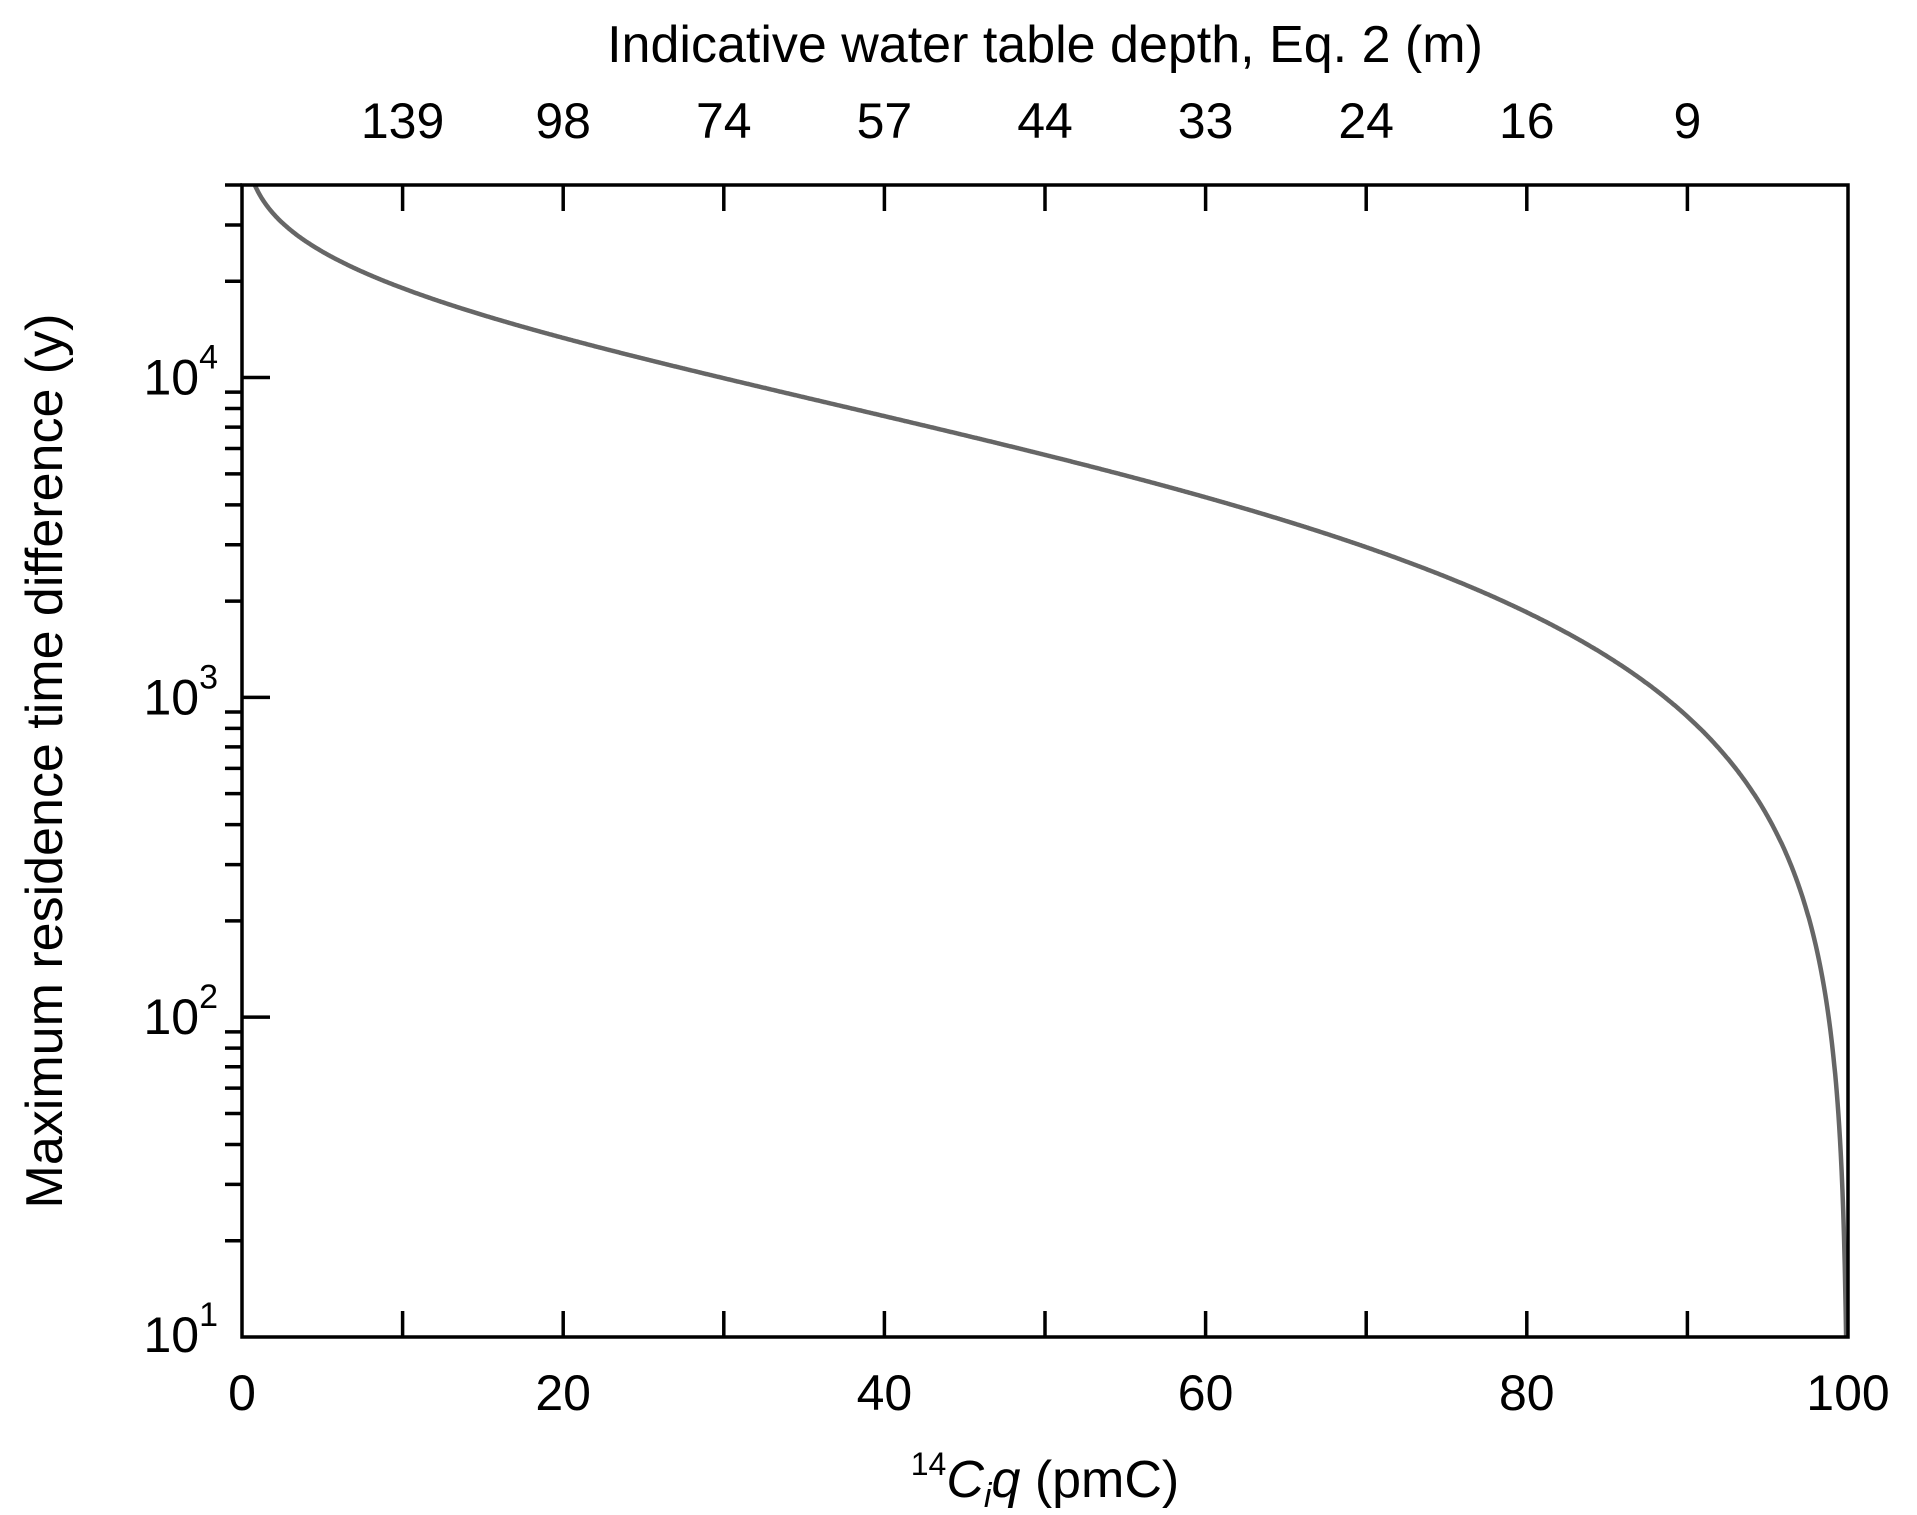  I want to click on x-axis-title-unit: (pmC), so click(1099, 1480).